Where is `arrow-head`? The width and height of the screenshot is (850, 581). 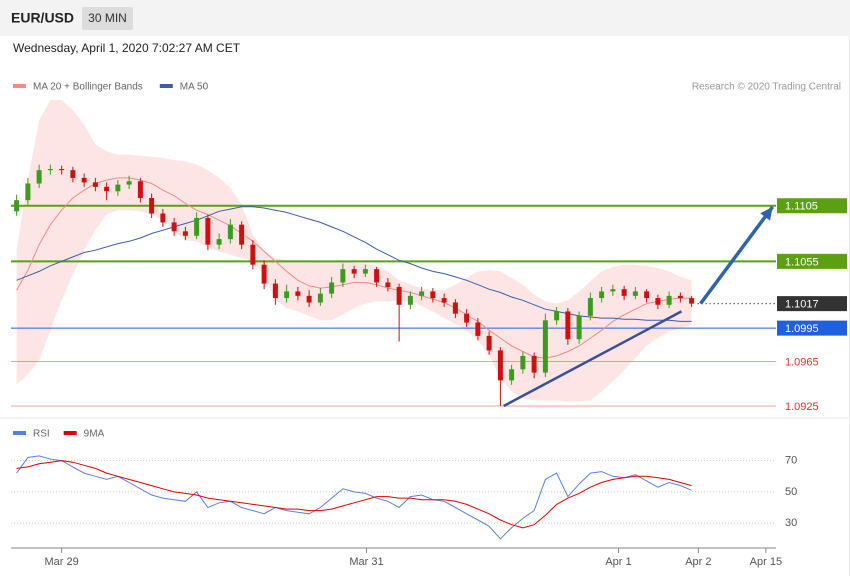
arrow-head is located at coordinates (766, 213).